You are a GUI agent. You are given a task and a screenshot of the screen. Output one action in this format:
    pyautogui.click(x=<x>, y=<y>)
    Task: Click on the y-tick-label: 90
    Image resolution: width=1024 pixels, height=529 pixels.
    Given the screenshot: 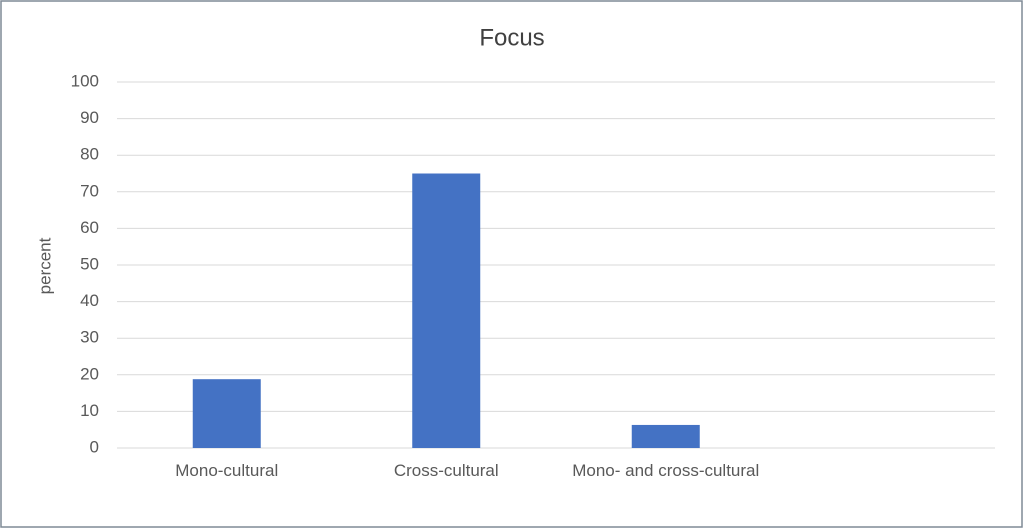 What is the action you would take?
    pyautogui.click(x=89, y=117)
    